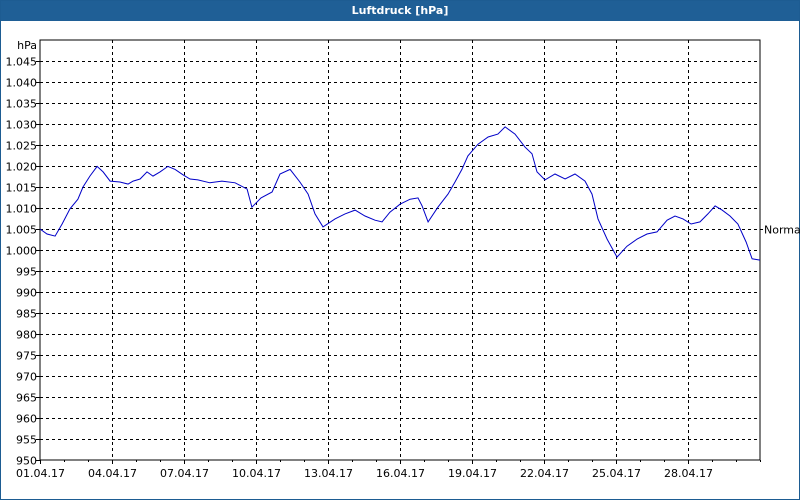 The height and width of the screenshot is (500, 800). I want to click on y-tick-label: 980, so click(26, 335).